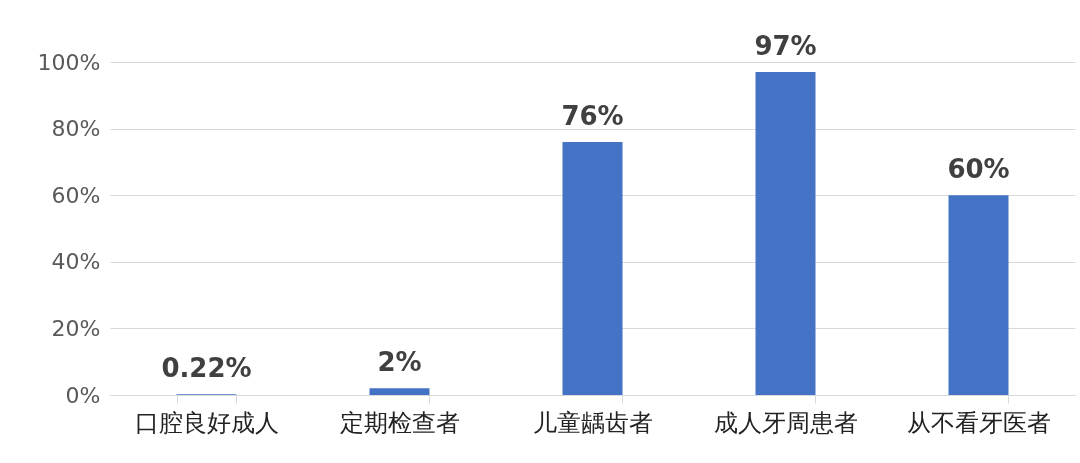 This screenshot has width=1080, height=463. What do you see at coordinates (593, 422) in the screenshot?
I see `x-tick-label: 儿童龋齿者` at bounding box center [593, 422].